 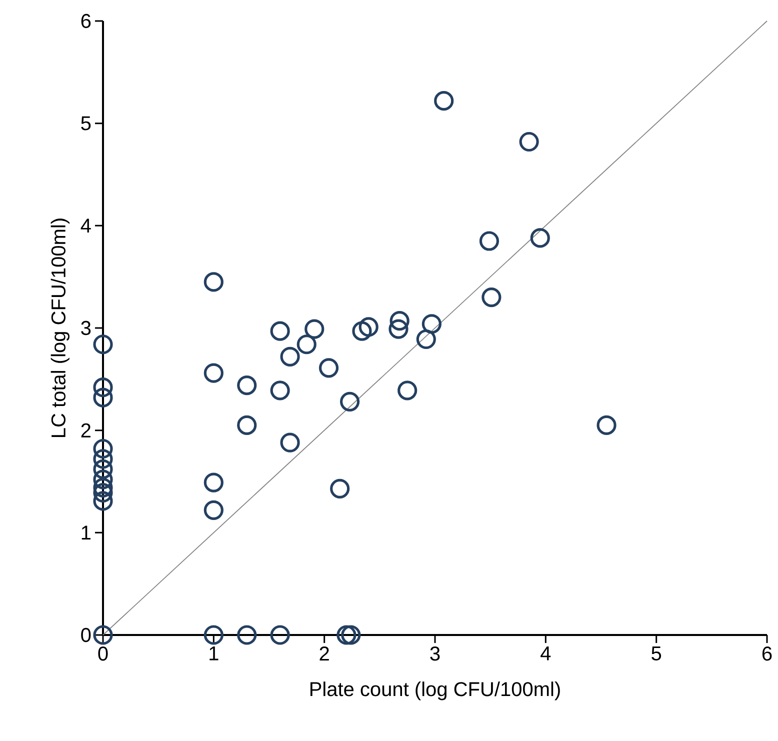 I want to click on x-tick-label: 2, so click(x=324, y=653).